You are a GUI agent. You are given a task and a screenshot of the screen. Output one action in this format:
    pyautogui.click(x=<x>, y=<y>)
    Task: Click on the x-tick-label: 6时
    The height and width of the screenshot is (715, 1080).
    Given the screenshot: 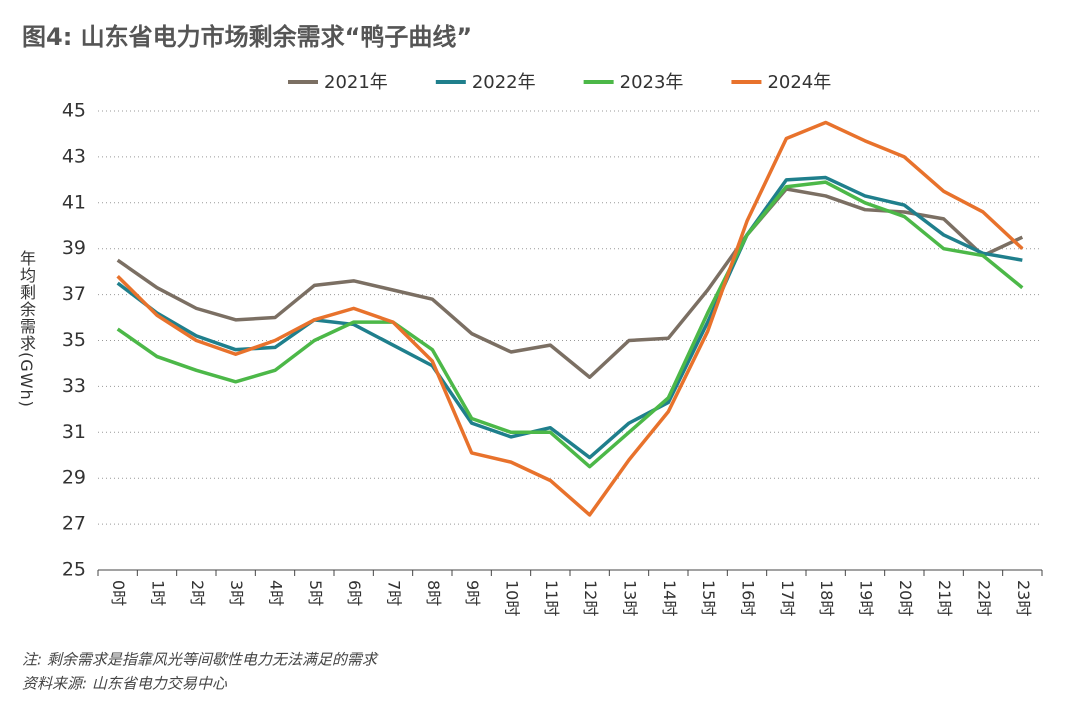 What is the action you would take?
    pyautogui.click(x=354, y=593)
    